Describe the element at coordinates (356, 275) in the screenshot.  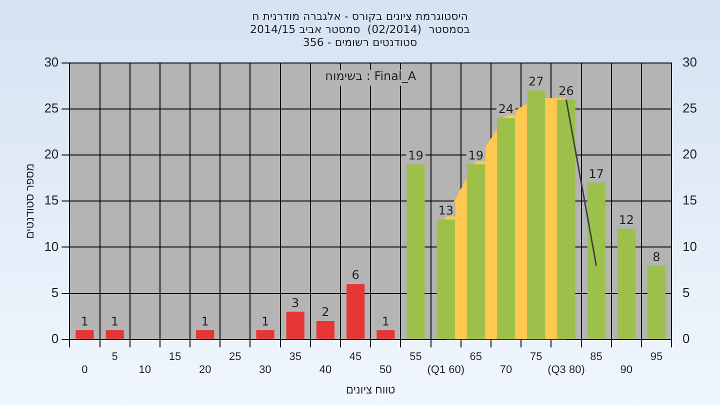
I see `data-label: 6` at that location.